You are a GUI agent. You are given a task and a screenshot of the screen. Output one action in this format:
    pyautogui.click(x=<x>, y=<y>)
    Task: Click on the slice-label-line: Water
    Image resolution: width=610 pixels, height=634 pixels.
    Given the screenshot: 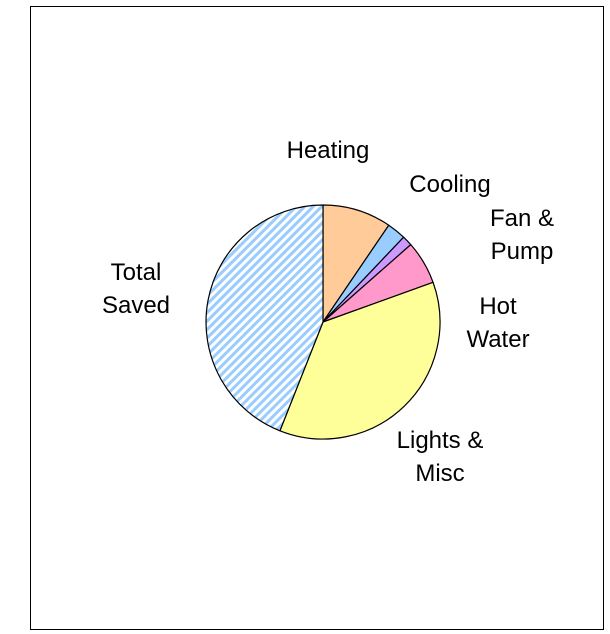 What is the action you would take?
    pyautogui.click(x=497, y=339)
    